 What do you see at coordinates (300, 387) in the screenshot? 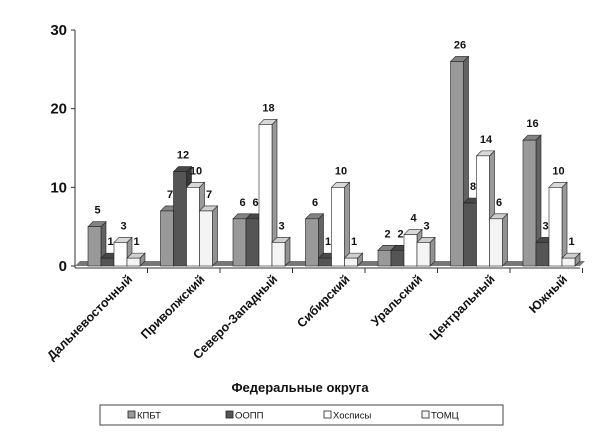
I see `x-axis-title: Федеральные округа` at bounding box center [300, 387].